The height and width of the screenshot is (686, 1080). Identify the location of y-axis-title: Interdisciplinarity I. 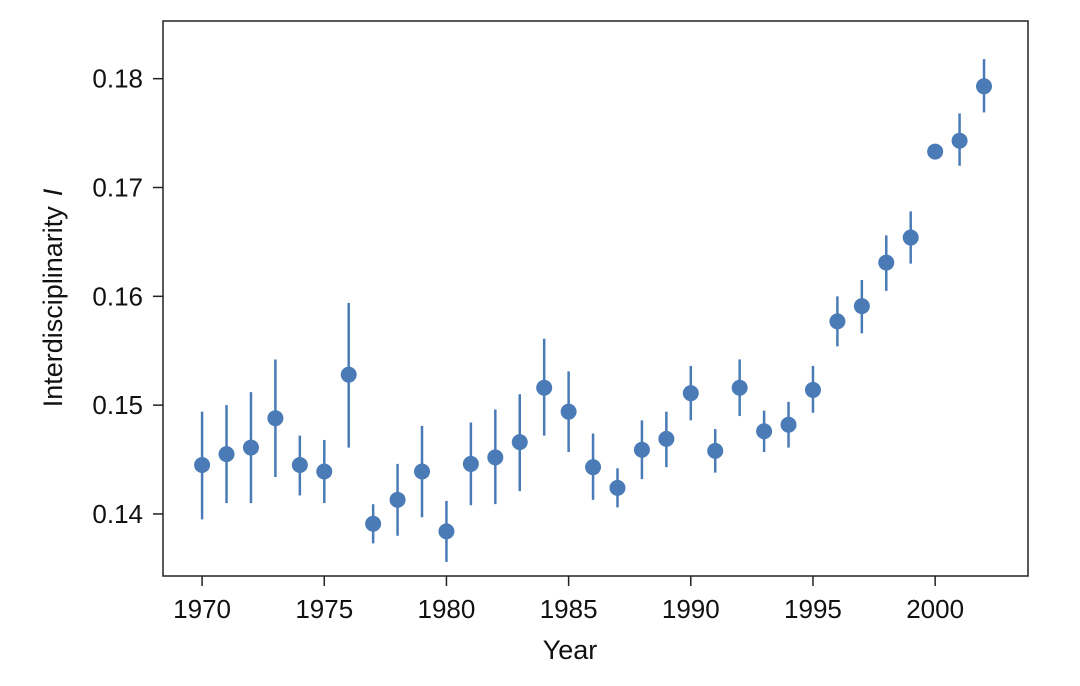
(53, 297).